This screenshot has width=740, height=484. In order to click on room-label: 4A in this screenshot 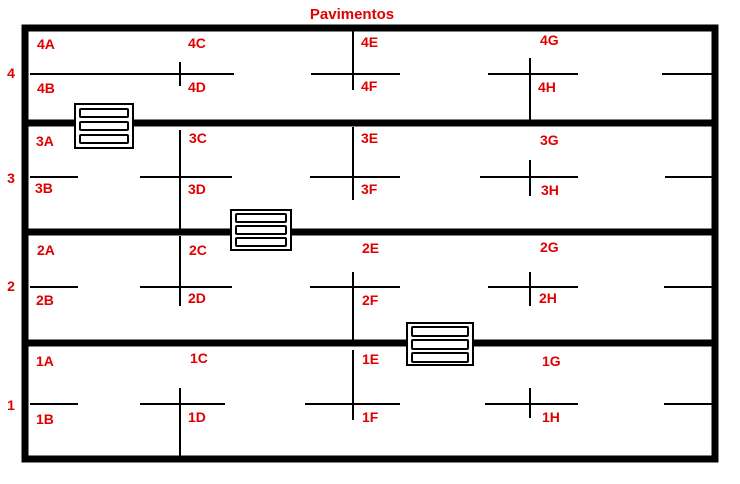, I will do `click(46, 44)`.